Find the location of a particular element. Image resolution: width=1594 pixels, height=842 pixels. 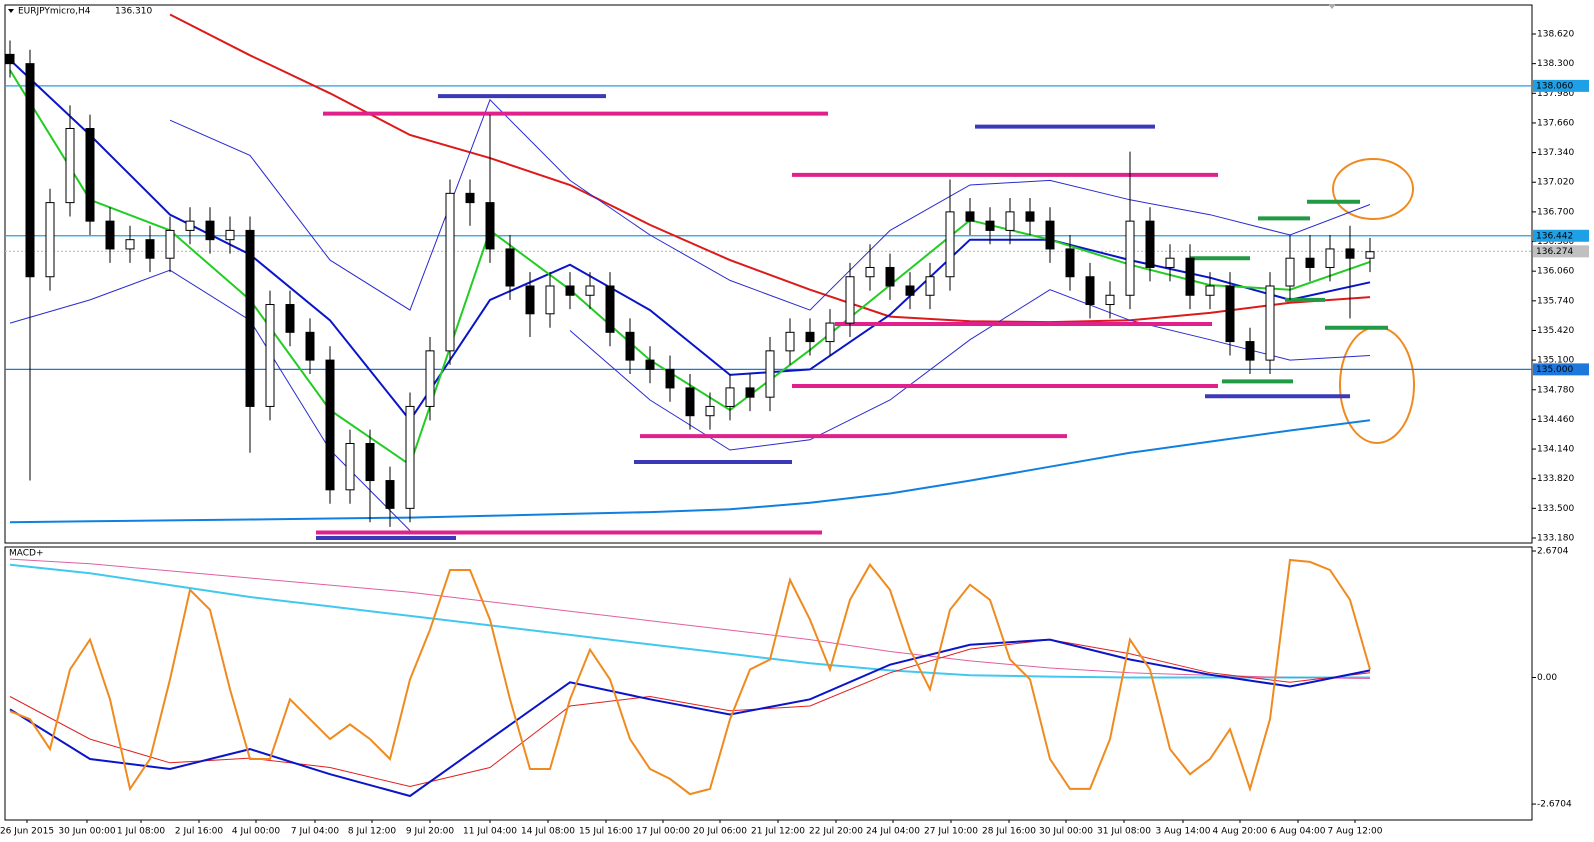

x-tick-label: 15 Jul 16:00 is located at coordinates (606, 832).